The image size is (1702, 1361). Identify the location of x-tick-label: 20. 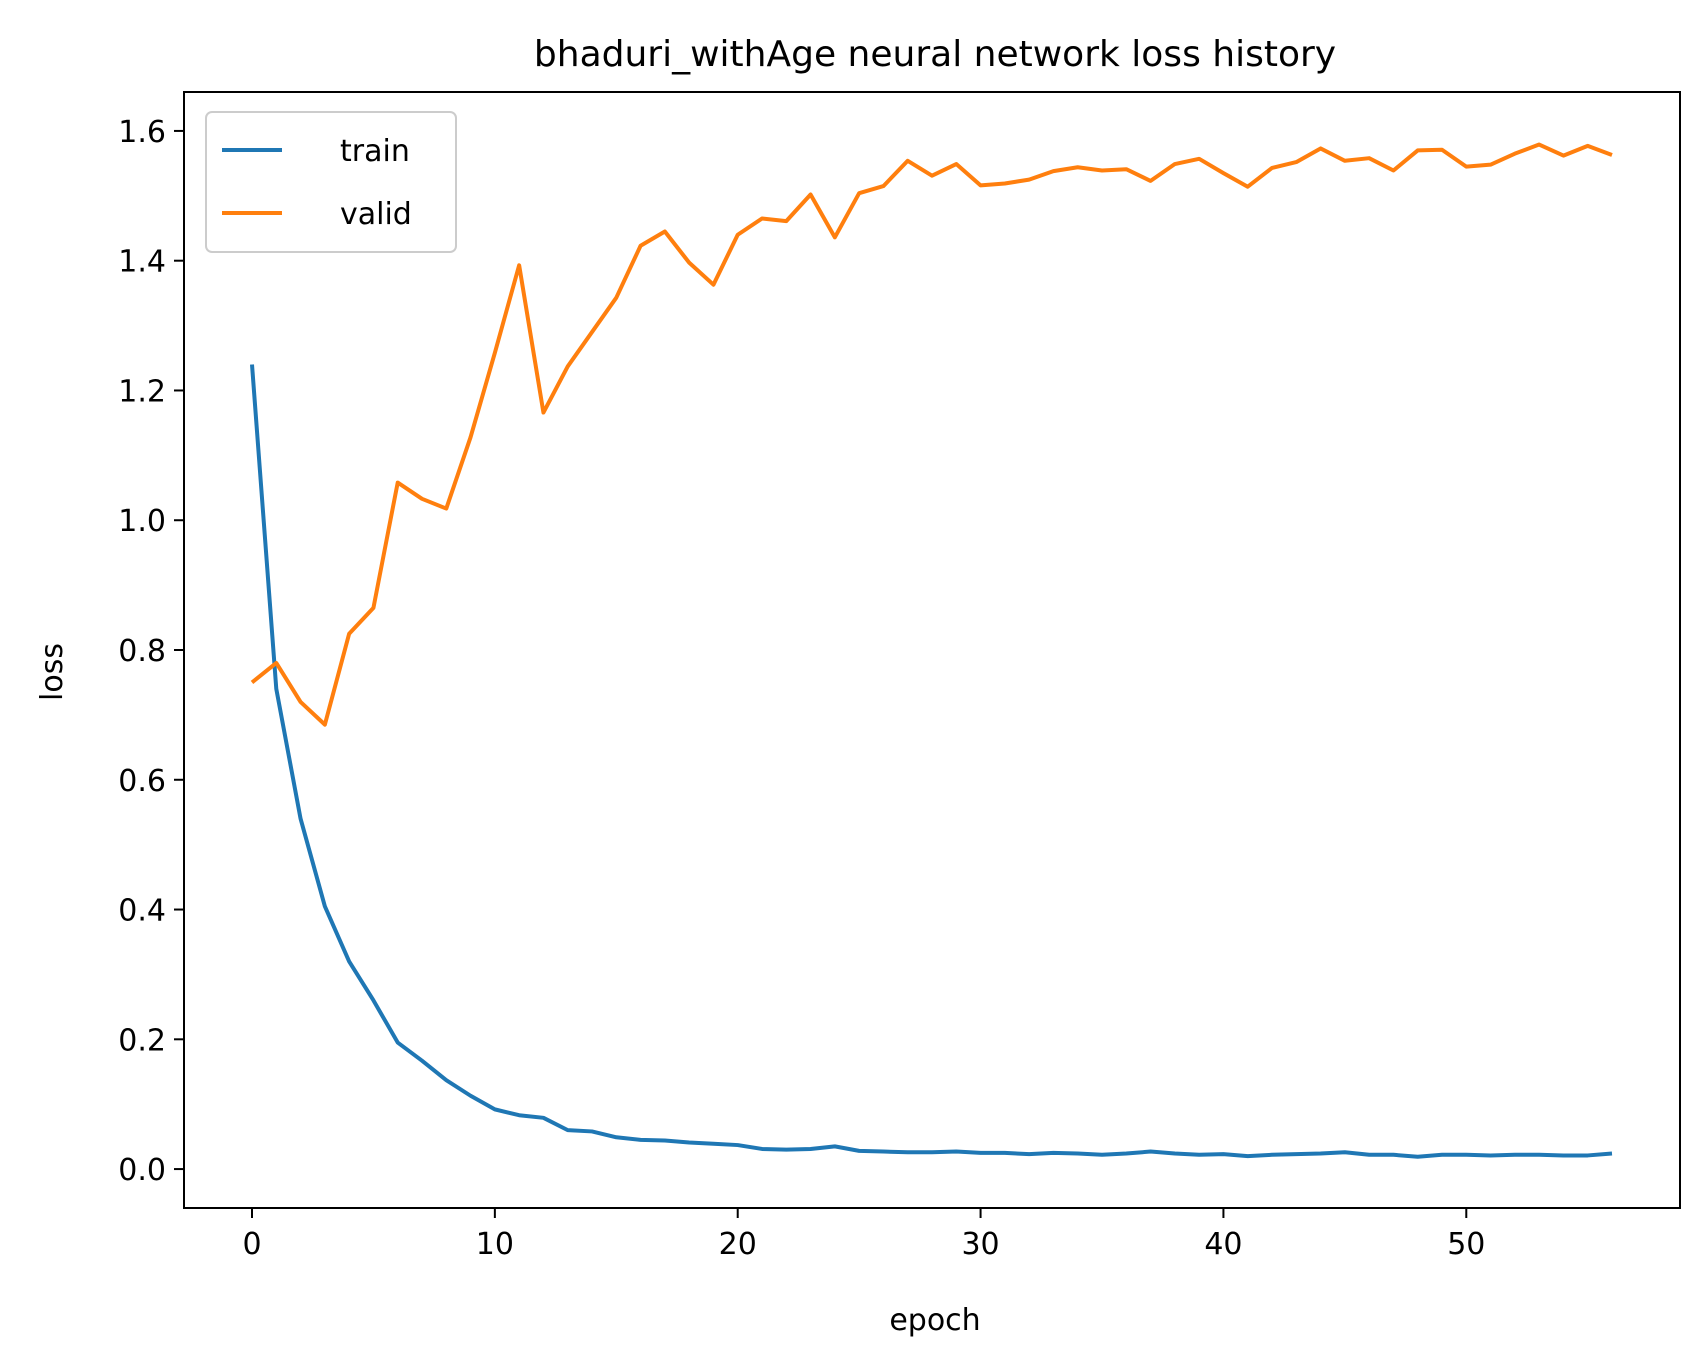
(738, 1244).